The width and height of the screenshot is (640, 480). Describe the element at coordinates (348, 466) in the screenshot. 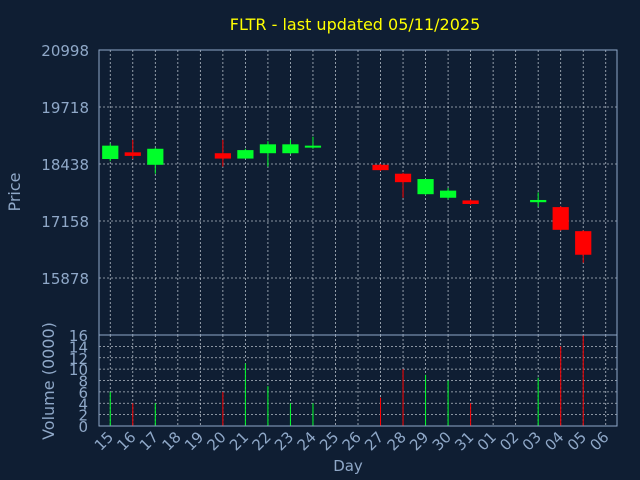

I see `x-axis-label: Day` at that location.